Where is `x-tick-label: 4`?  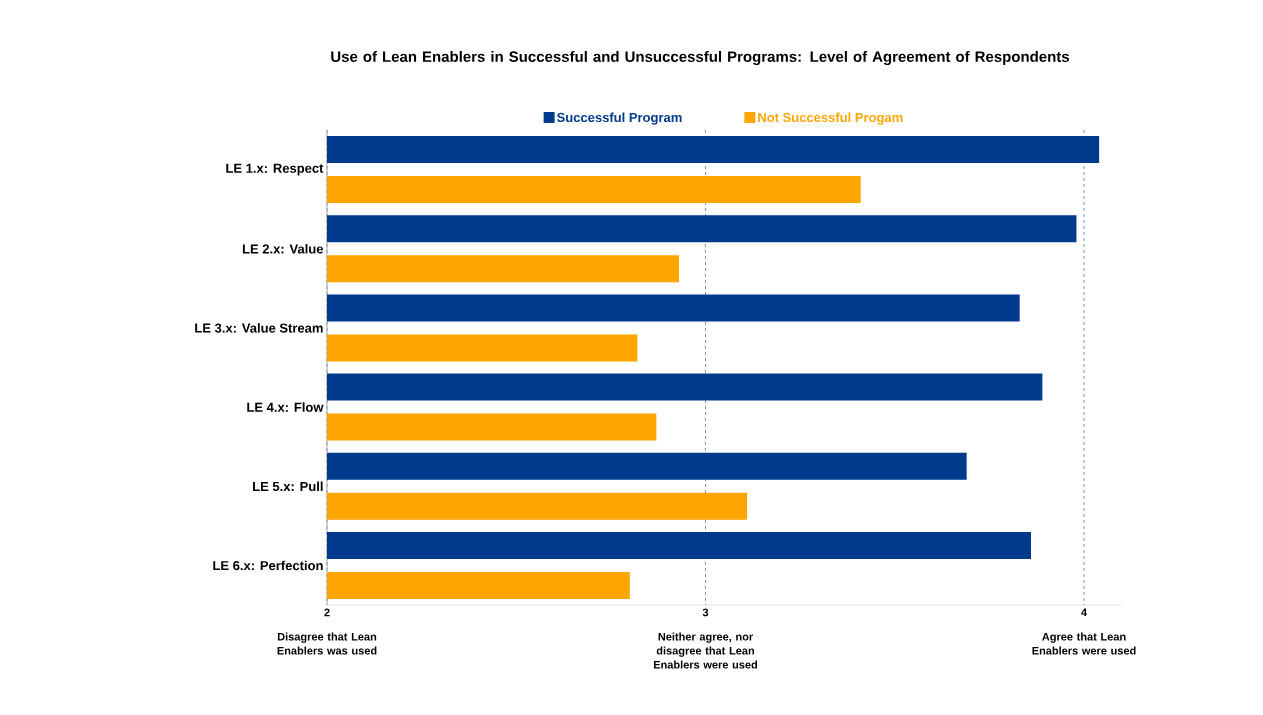 x-tick-label: 4 is located at coordinates (1084, 612).